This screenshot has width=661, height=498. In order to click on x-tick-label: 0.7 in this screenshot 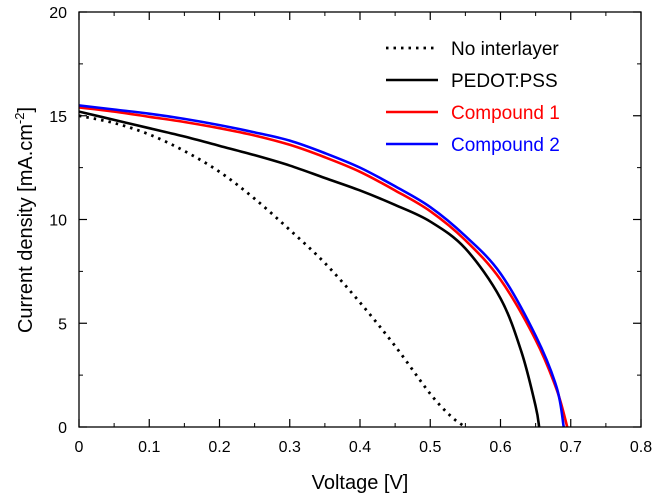, I will do `click(571, 447)`.